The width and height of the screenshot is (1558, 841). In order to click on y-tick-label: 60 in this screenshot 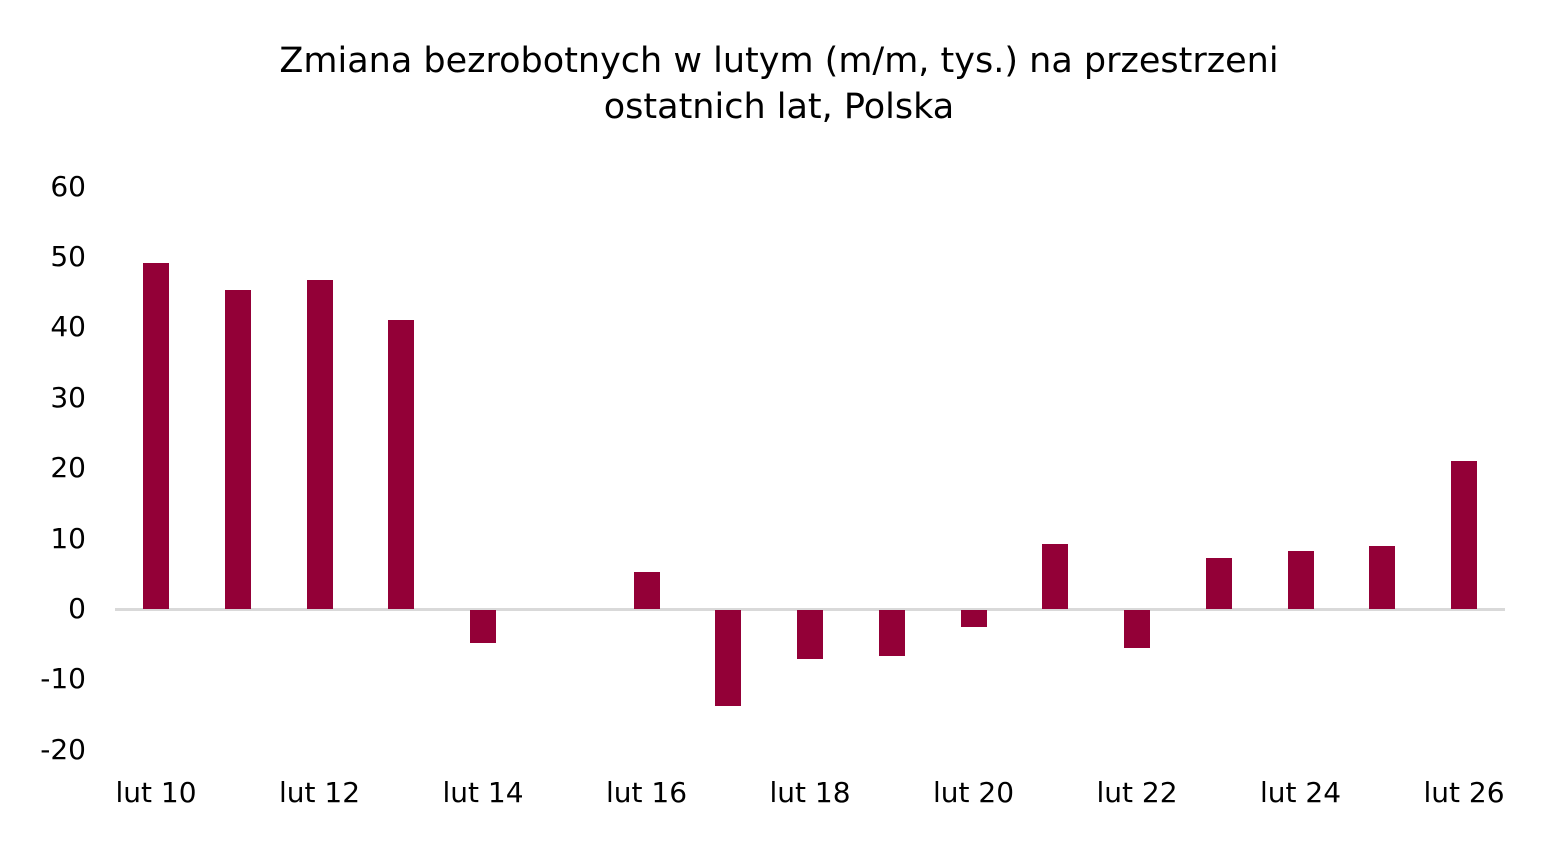, I will do `click(68, 186)`.